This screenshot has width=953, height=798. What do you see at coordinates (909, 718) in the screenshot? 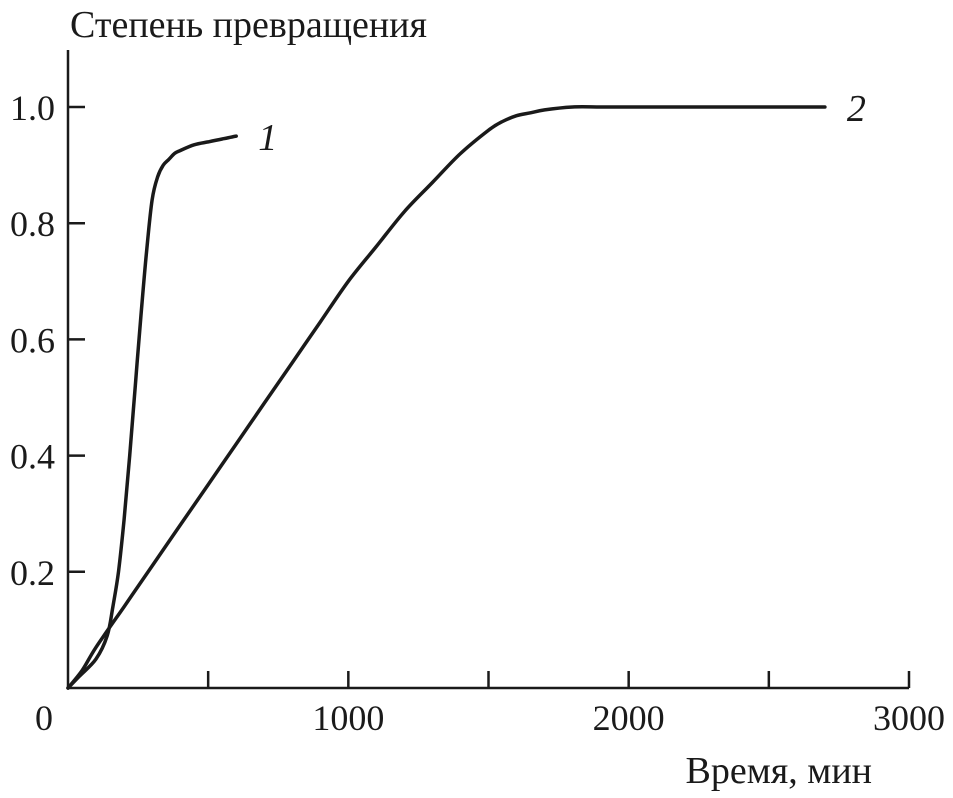
I see `x-tick-label-3000: 3000` at bounding box center [909, 718].